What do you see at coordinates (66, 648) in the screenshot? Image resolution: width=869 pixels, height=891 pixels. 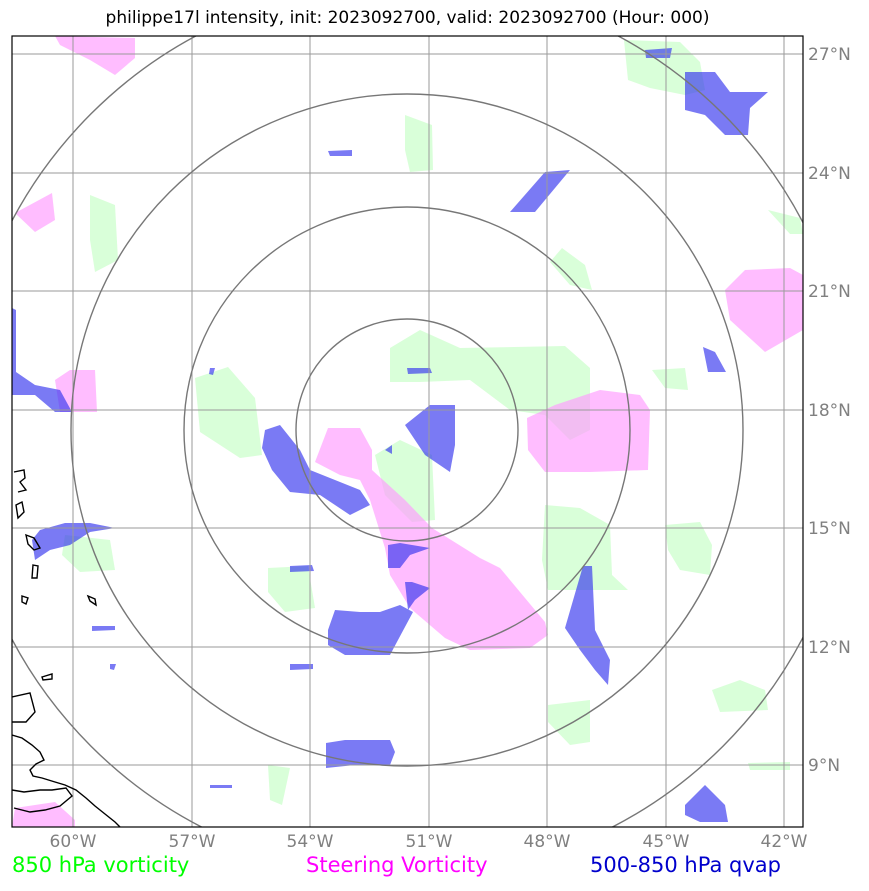 I see `coastlines` at bounding box center [66, 648].